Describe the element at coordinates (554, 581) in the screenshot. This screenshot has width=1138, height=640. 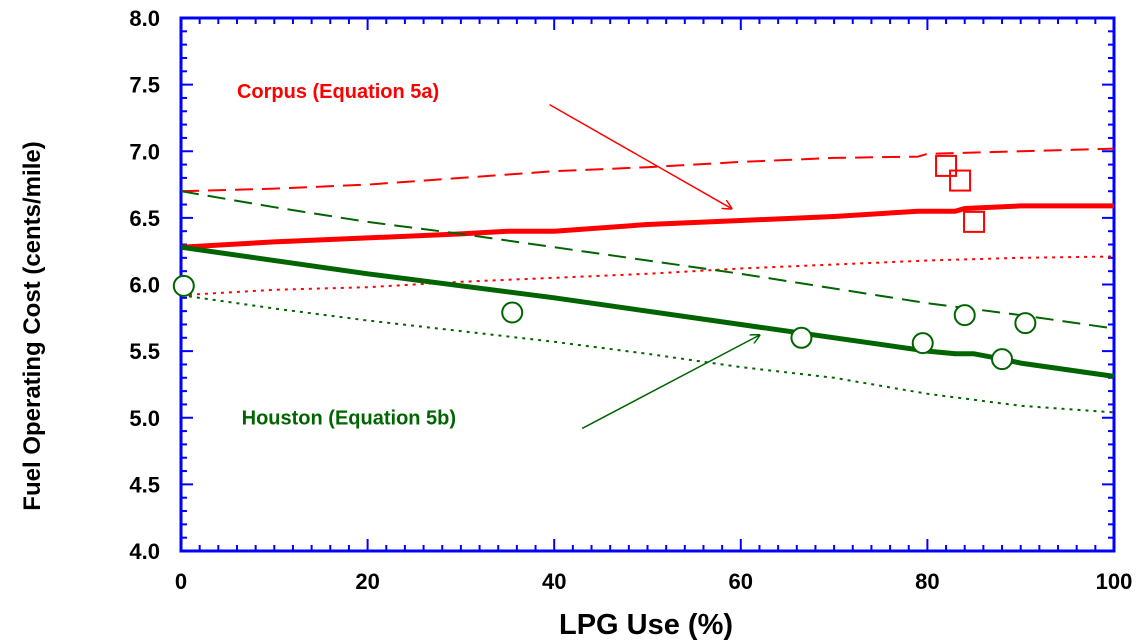
I see `x-tick-label: 40` at that location.